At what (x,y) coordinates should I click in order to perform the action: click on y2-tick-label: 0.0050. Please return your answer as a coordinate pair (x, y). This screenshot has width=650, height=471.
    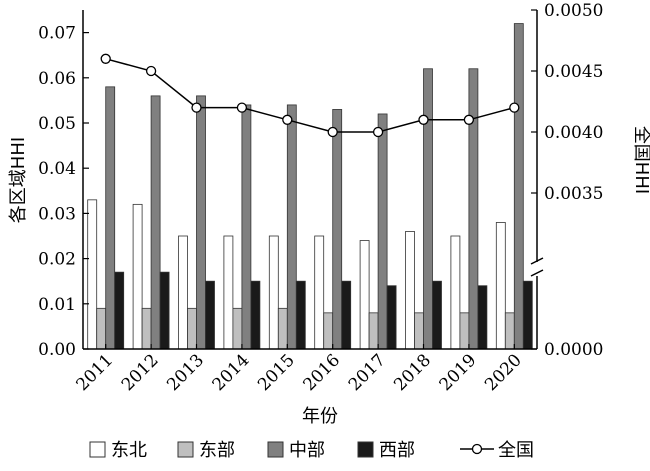
    Looking at the image, I should click on (573, 11).